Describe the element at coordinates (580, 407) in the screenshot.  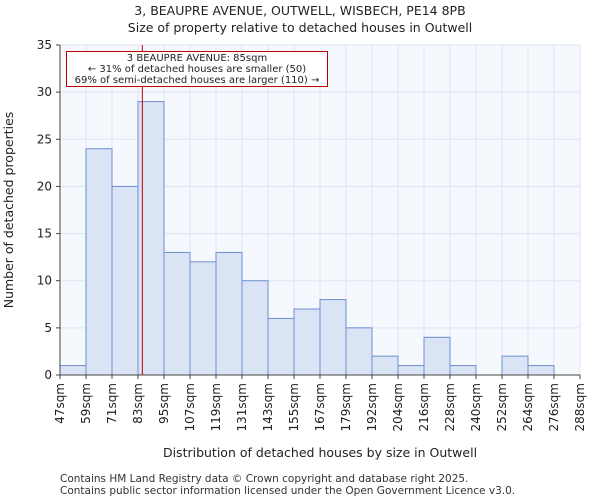
I see `x-tick-label: 288sqm` at that location.